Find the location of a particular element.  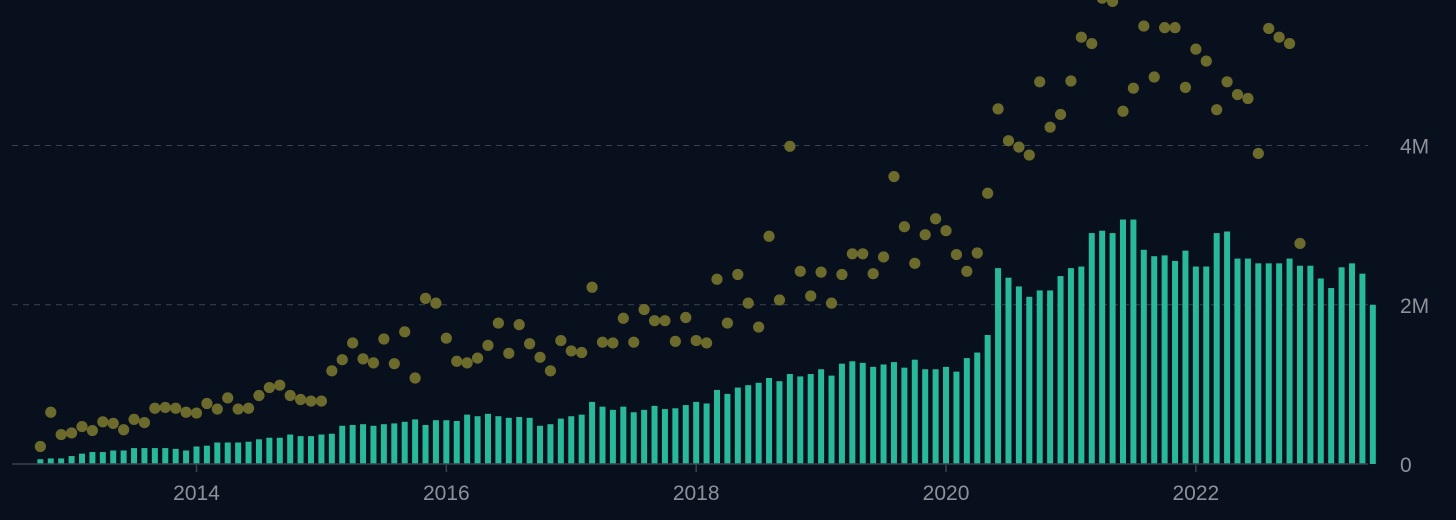

y-tick-label: 0 is located at coordinates (1406, 465).